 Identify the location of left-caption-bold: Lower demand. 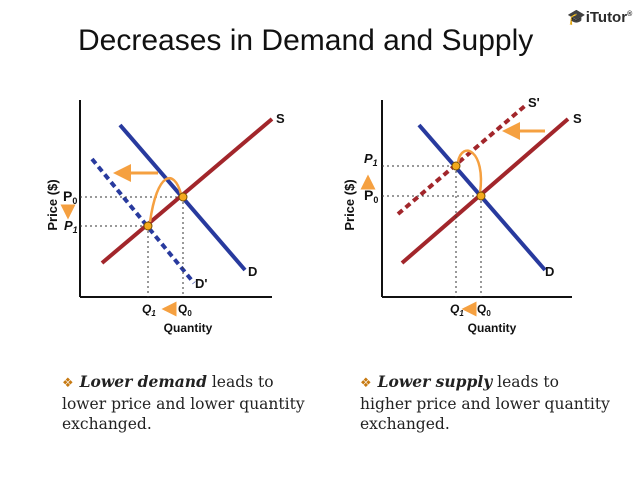
(143, 381).